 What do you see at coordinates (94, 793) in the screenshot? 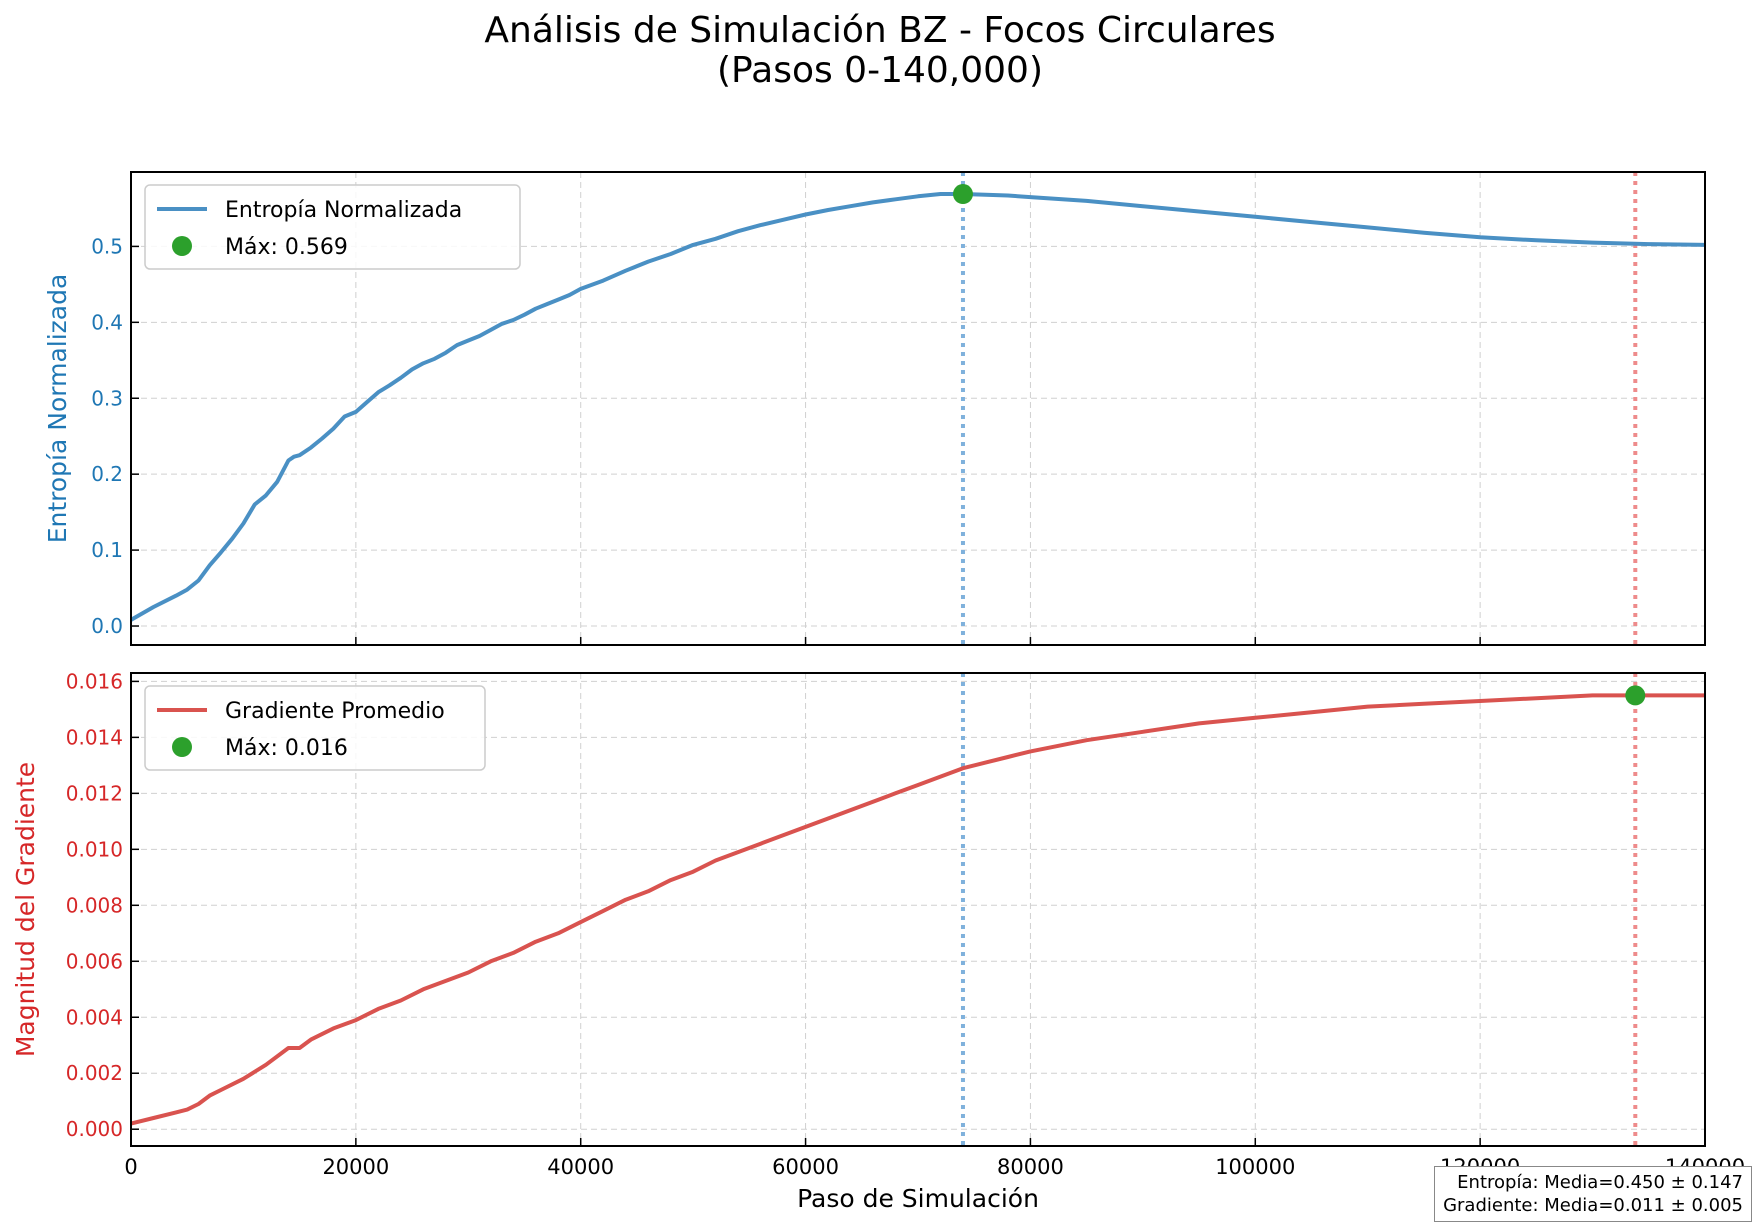
I see `gradient-ytick-label: 0.012` at bounding box center [94, 793].